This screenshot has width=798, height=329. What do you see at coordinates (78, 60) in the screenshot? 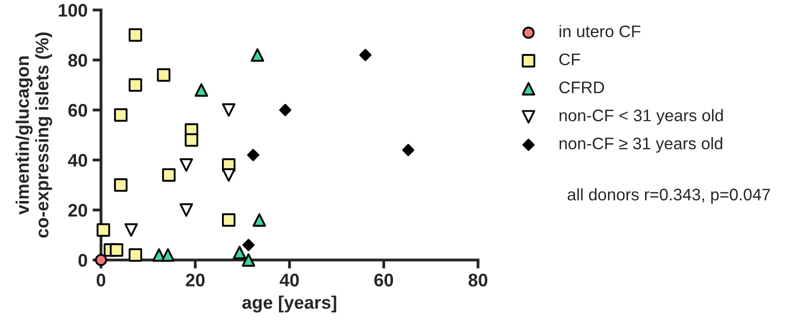
I see `y-tick-label: 80` at bounding box center [78, 60].